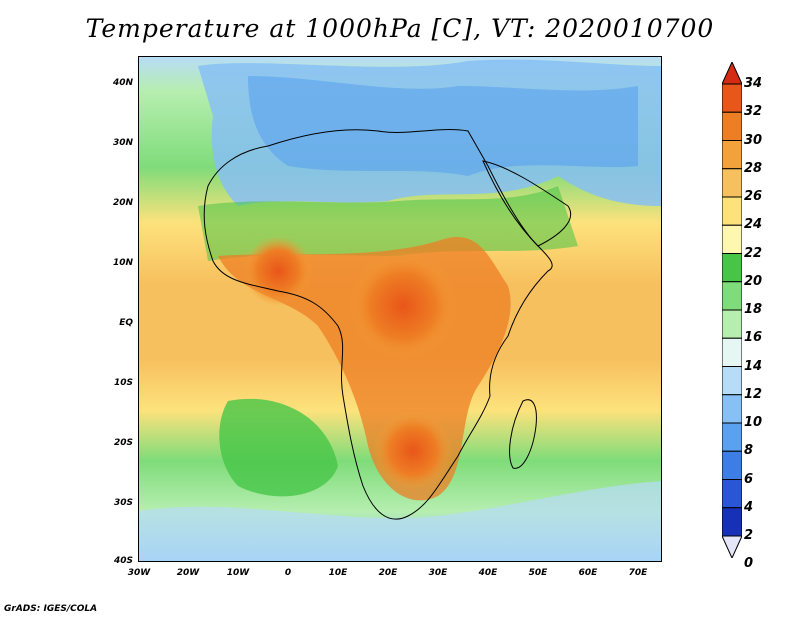 The height and width of the screenshot is (618, 800). I want to click on credit-text: GrADS: IGES/COLA, so click(51, 609).